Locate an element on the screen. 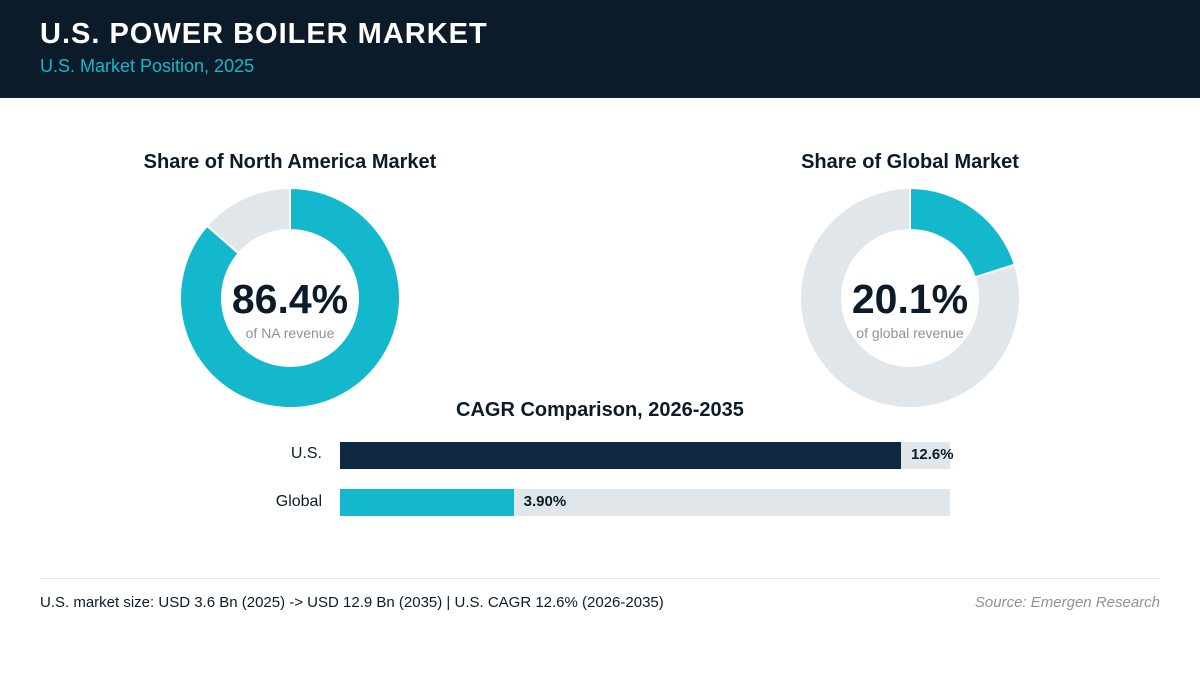 The image size is (1200, 675). bar-track-global: 3.90% is located at coordinates (645, 502).